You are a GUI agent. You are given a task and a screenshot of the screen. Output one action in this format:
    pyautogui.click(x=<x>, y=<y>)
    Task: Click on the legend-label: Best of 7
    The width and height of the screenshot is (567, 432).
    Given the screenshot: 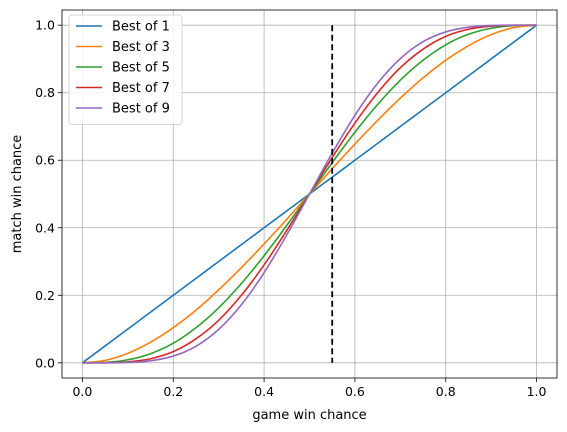 What is the action you would take?
    pyautogui.click(x=141, y=88)
    